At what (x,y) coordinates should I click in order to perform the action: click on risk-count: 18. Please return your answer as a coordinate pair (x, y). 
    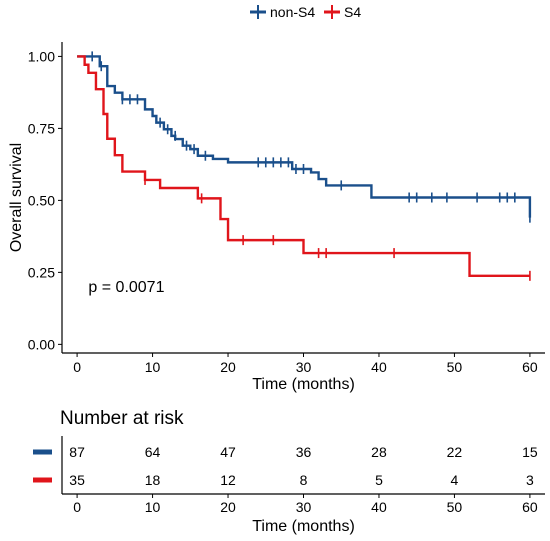
    Looking at the image, I should click on (153, 480).